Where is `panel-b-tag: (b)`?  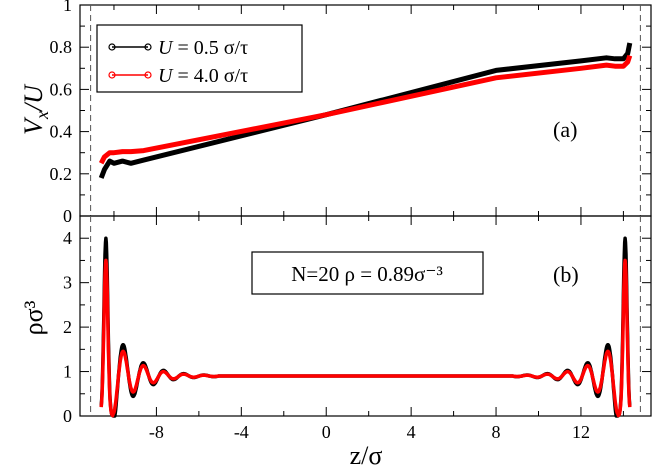
panel-b-tag: (b) is located at coordinates (566, 274).